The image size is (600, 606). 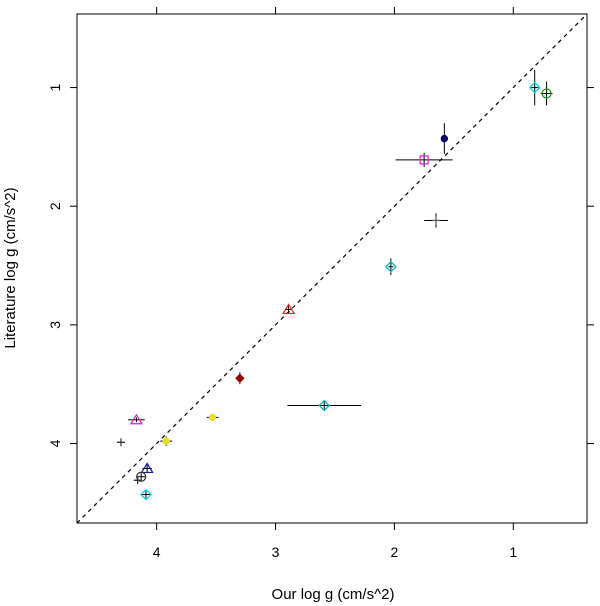 I want to click on y-tick-label: 2, so click(x=55, y=206).